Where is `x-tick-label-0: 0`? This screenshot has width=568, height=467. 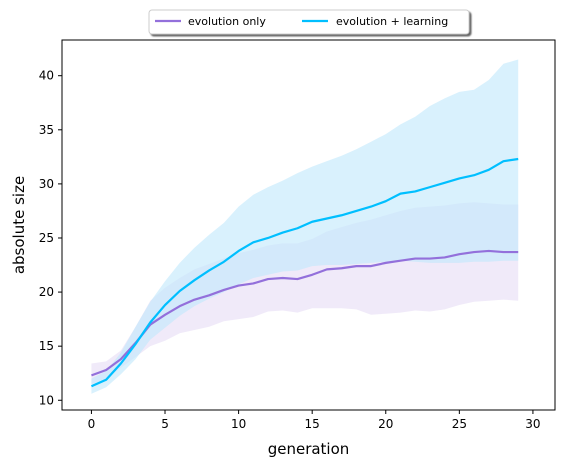 x-tick-label-0: 0 is located at coordinates (92, 424).